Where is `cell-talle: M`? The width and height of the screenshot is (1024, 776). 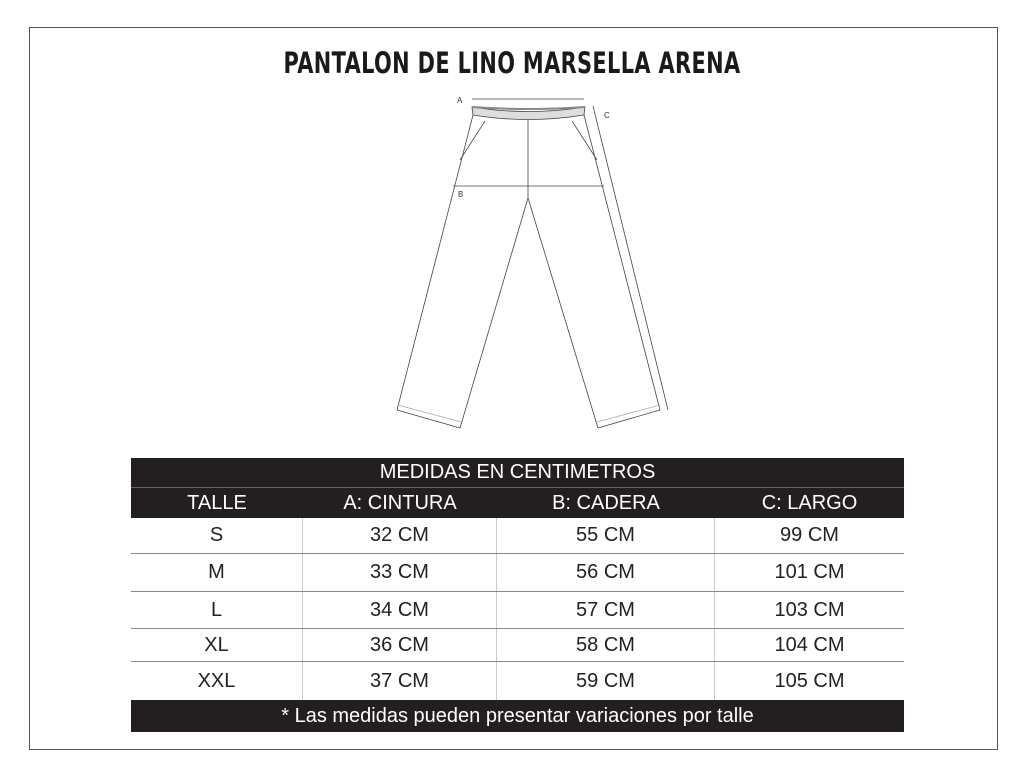 cell-talle: M is located at coordinates (217, 572).